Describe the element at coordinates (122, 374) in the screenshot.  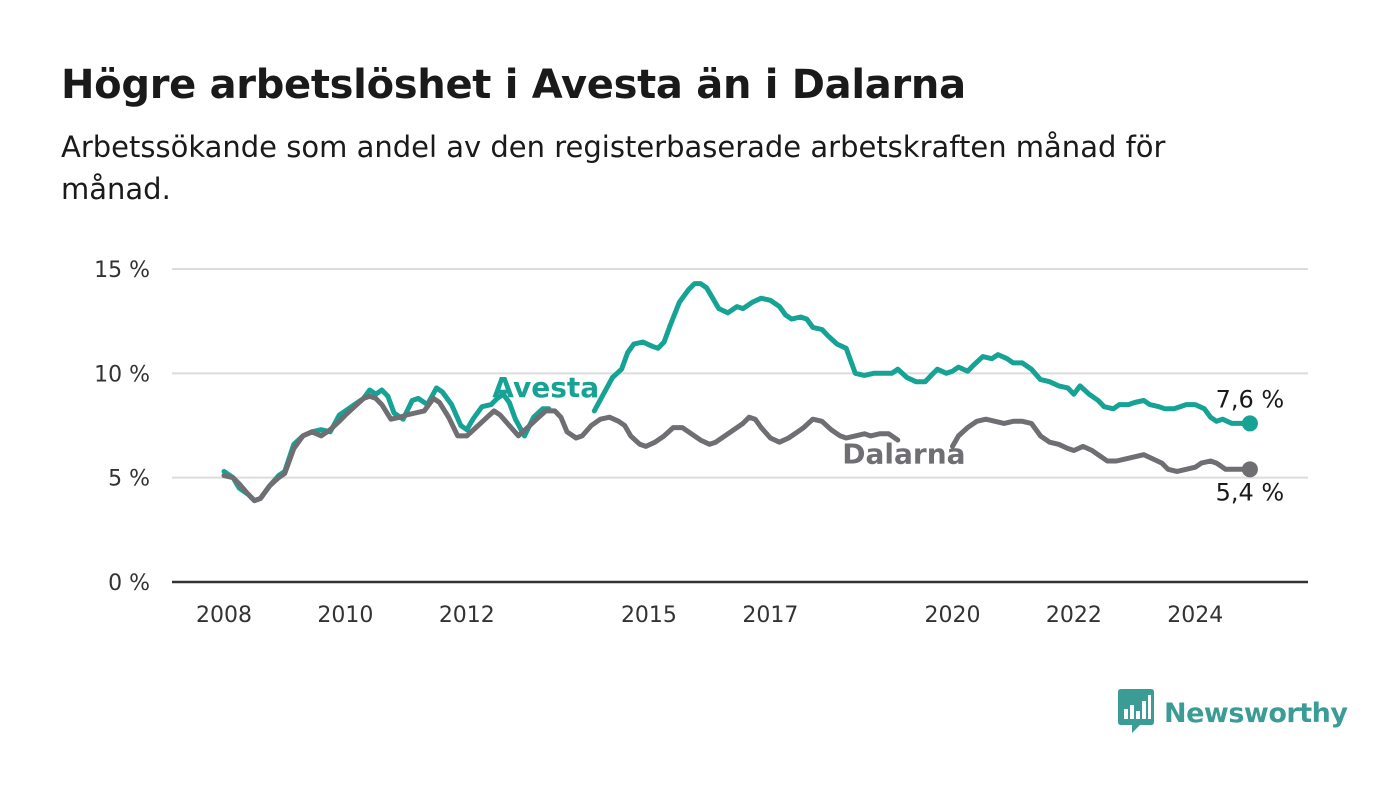
I see `y-tick-label: 10 %` at that location.